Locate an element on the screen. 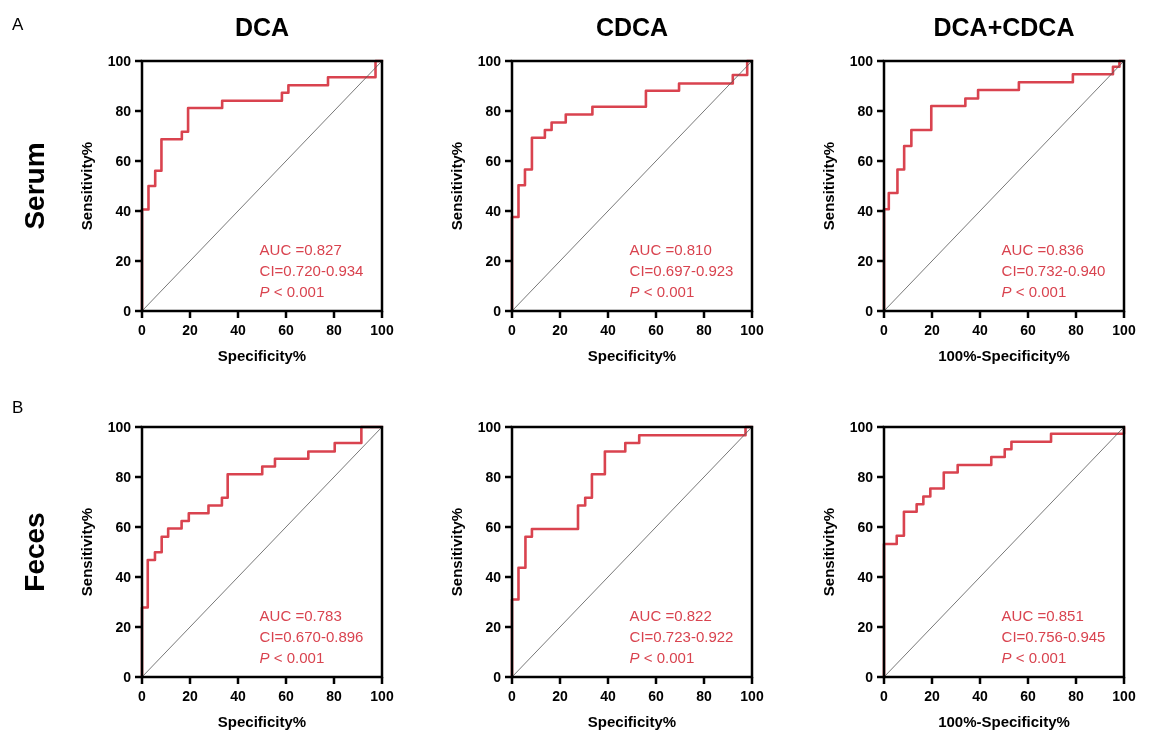  annotation: AUC =0.836 is located at coordinates (1042, 249).